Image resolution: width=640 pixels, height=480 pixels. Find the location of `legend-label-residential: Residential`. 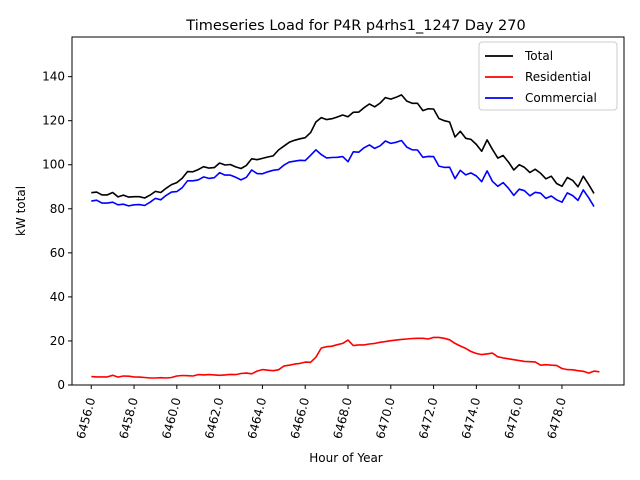

legend-label-residential: Residential is located at coordinates (558, 77).